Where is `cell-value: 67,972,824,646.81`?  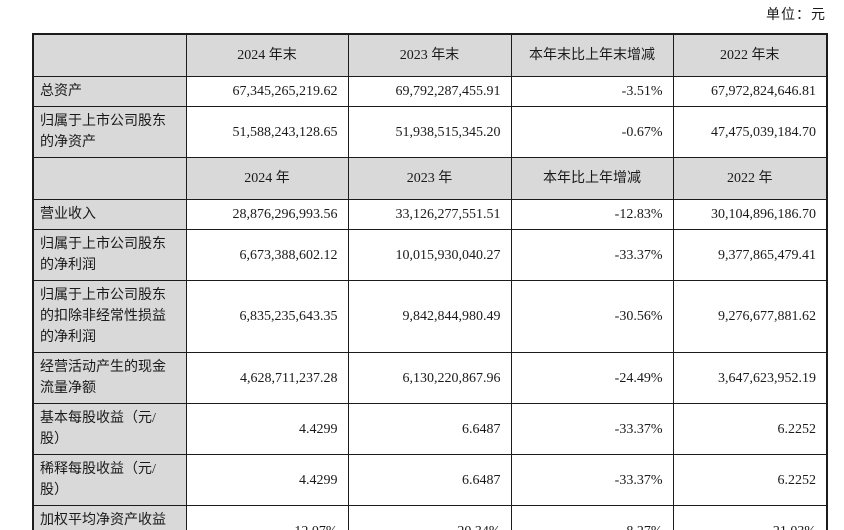
cell-value: 67,972,824,646.81 is located at coordinates (750, 91).